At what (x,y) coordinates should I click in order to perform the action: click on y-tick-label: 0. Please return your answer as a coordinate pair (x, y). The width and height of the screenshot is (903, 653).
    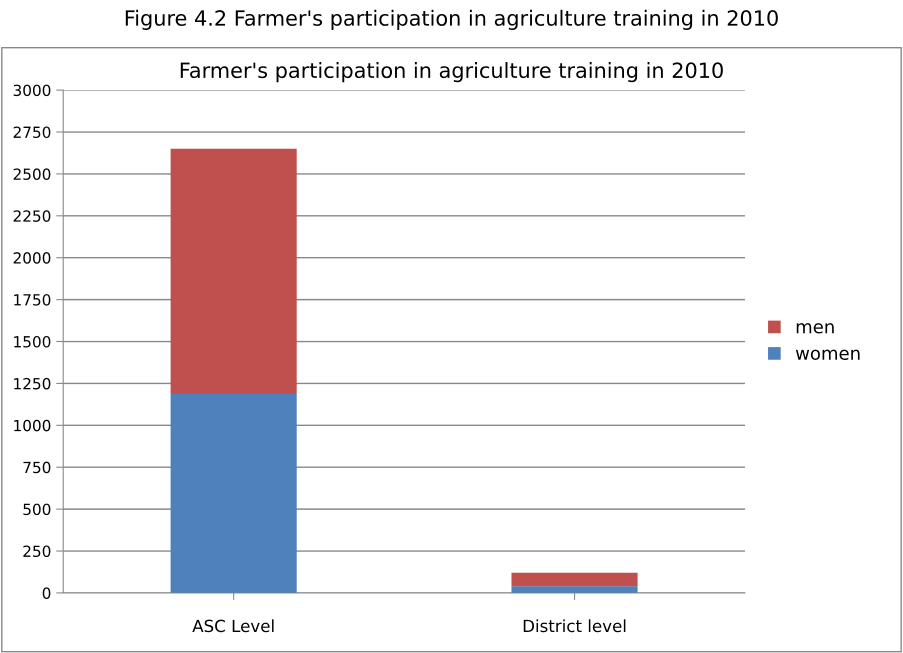
    Looking at the image, I should click on (46, 593).